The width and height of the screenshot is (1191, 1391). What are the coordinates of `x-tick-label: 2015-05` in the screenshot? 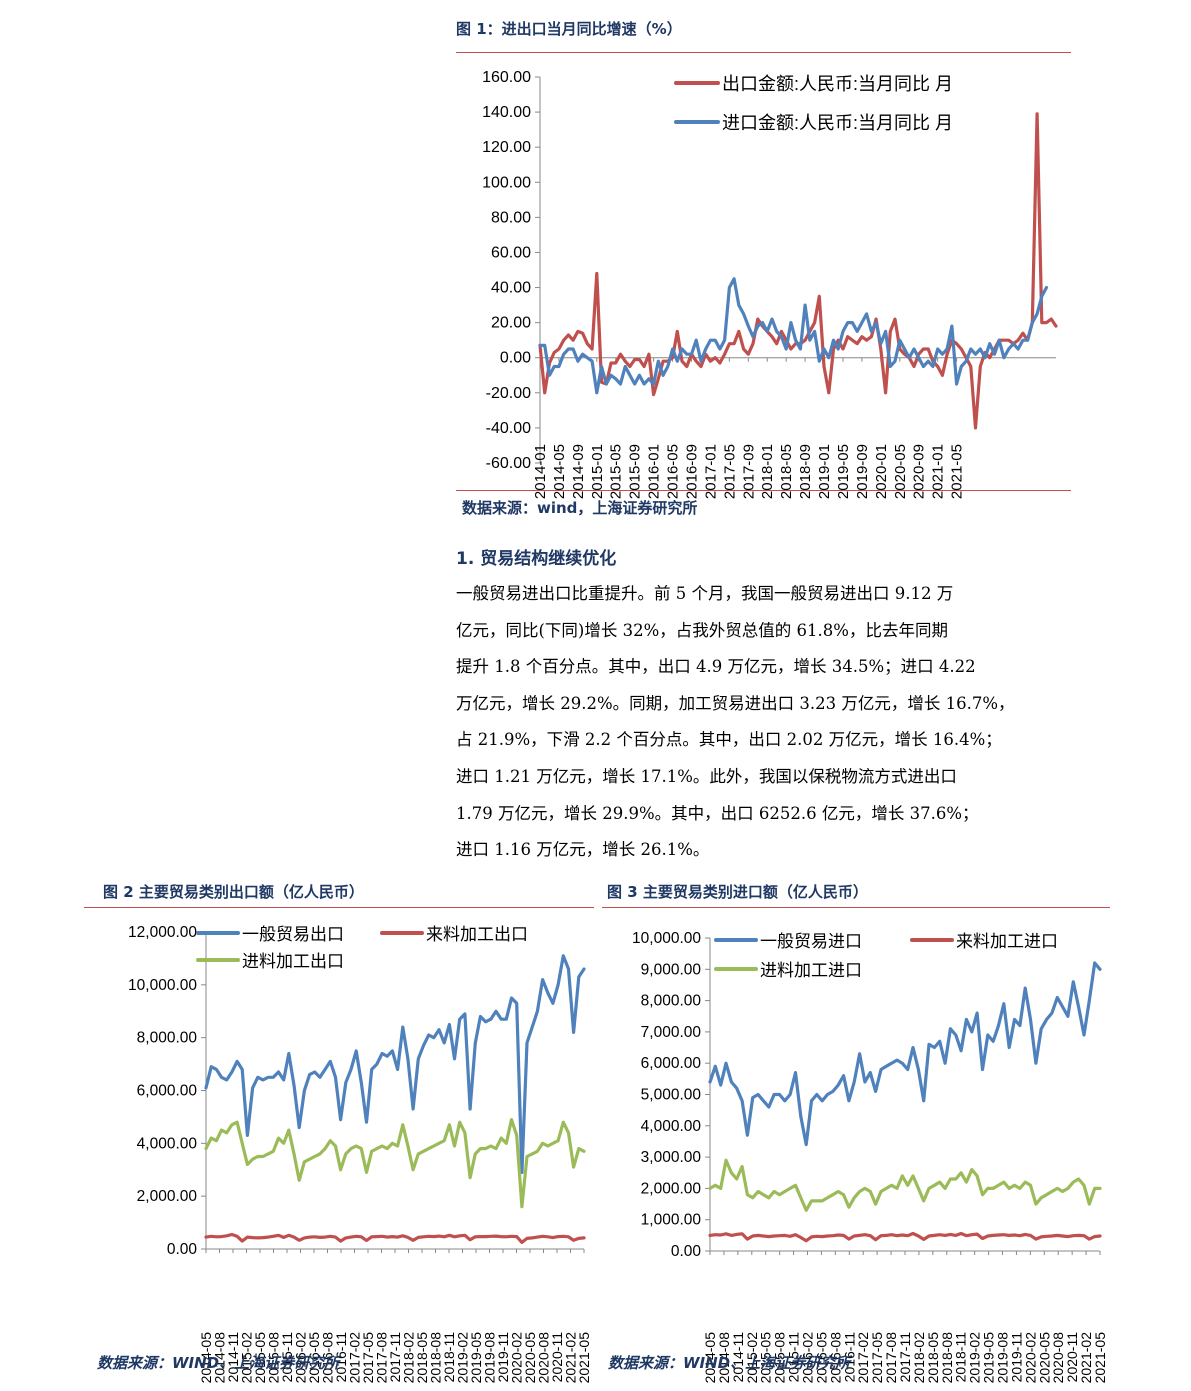 It's located at (616, 471).